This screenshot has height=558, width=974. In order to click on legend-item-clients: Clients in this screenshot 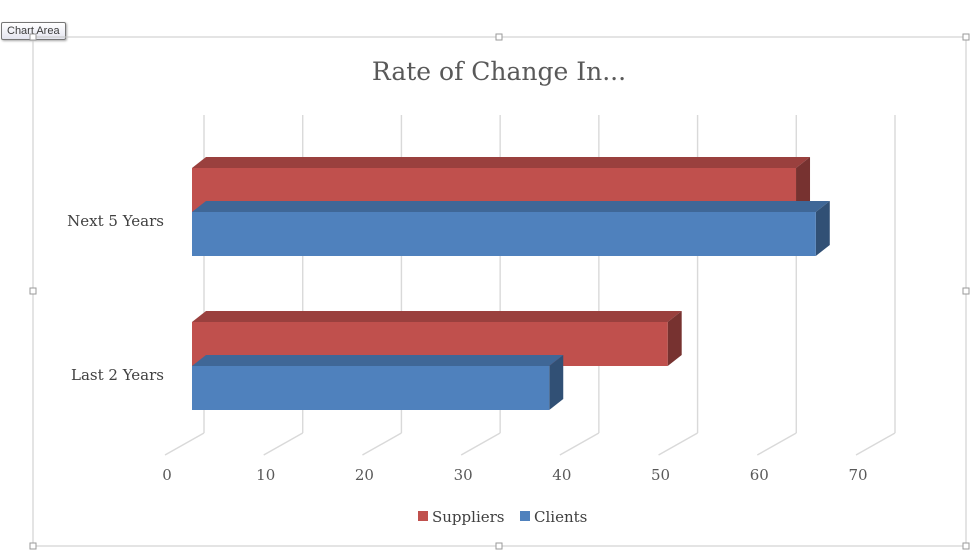, I will do `click(553, 517)`.